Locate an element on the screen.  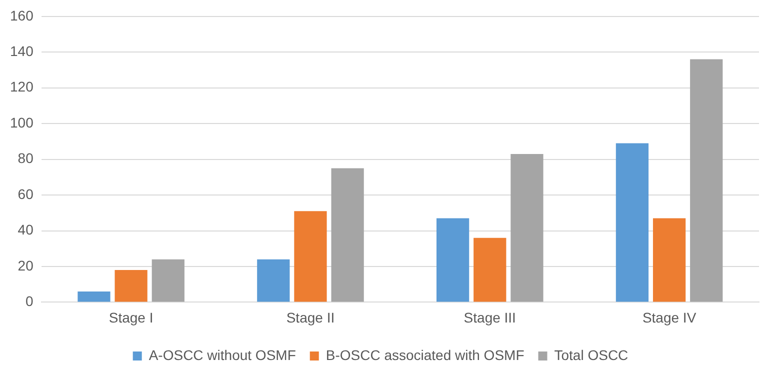
legend-label: B-OSCC associated with OSMF is located at coordinates (425, 354).